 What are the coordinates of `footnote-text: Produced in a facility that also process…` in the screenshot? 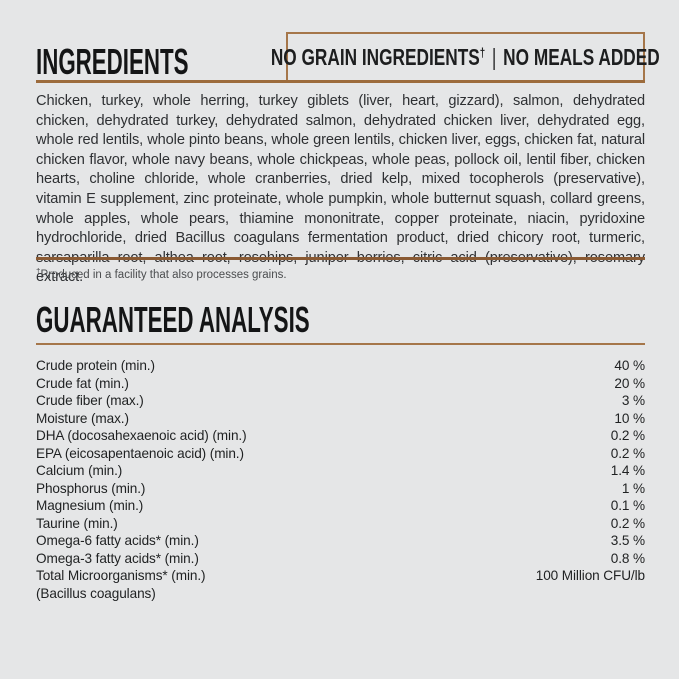 It's located at (163, 275).